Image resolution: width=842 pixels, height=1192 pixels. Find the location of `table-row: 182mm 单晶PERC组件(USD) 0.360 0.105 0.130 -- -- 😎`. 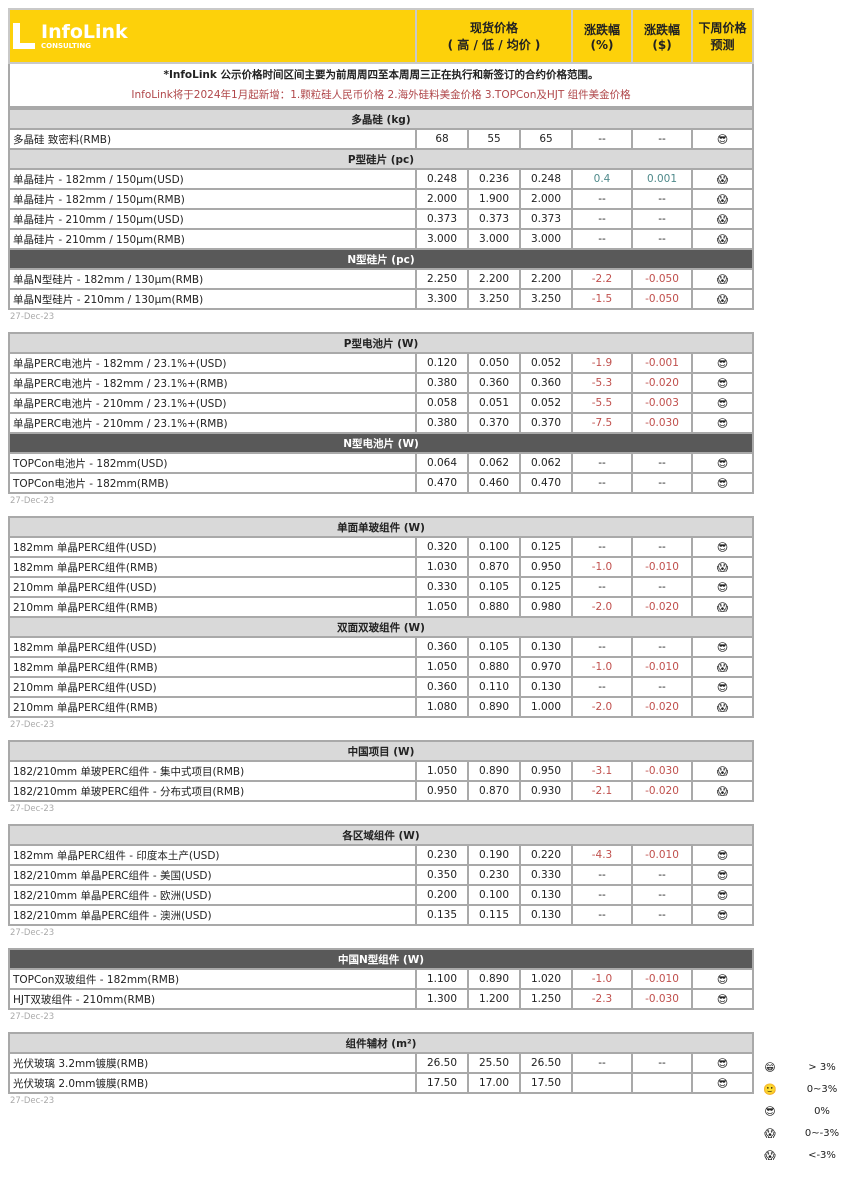

table-row: 182mm 单晶PERC组件(USD) 0.360 0.105 0.130 -- -- 😎 is located at coordinates (381, 647).